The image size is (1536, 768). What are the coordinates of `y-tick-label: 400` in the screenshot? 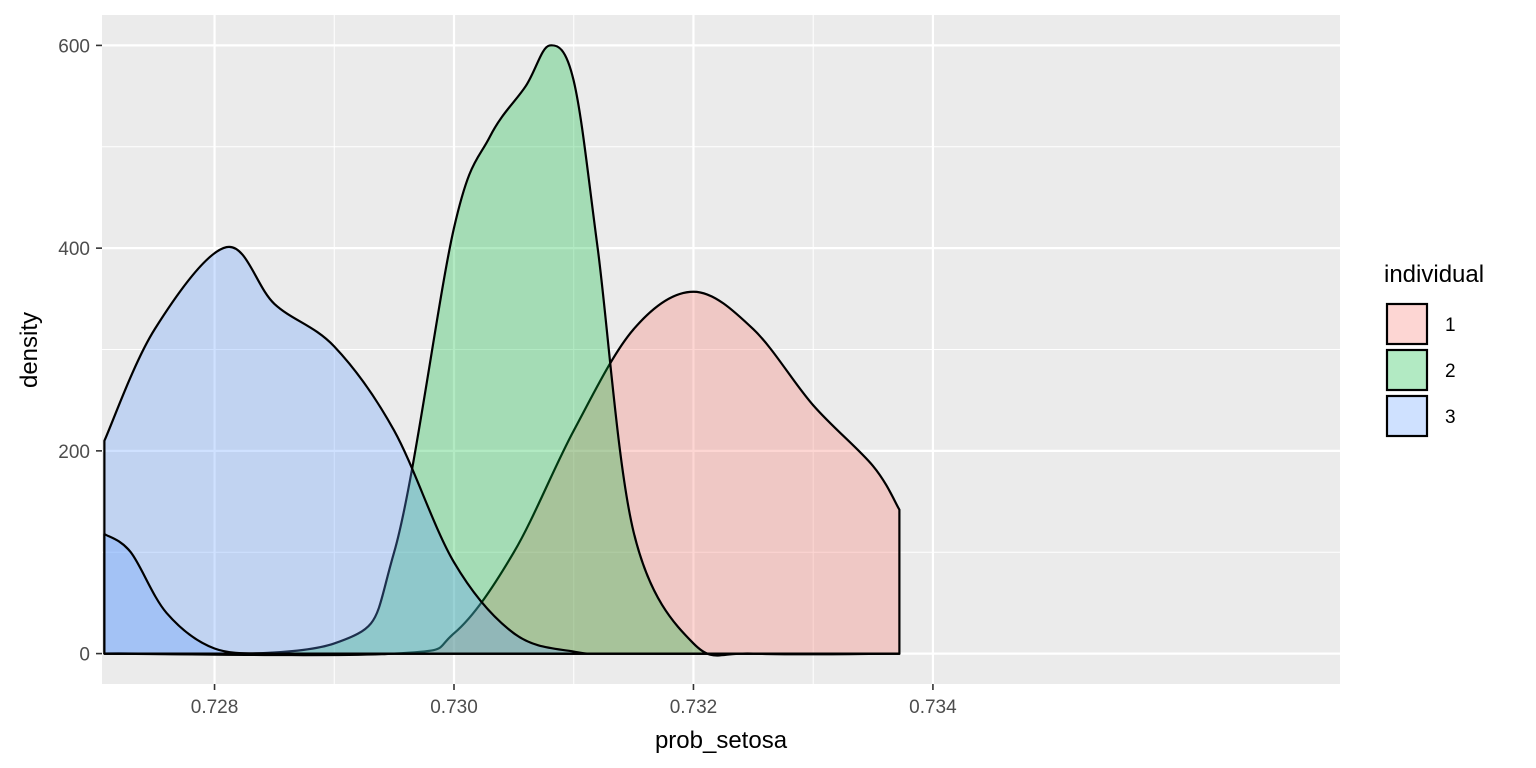 It's located at (74, 249).